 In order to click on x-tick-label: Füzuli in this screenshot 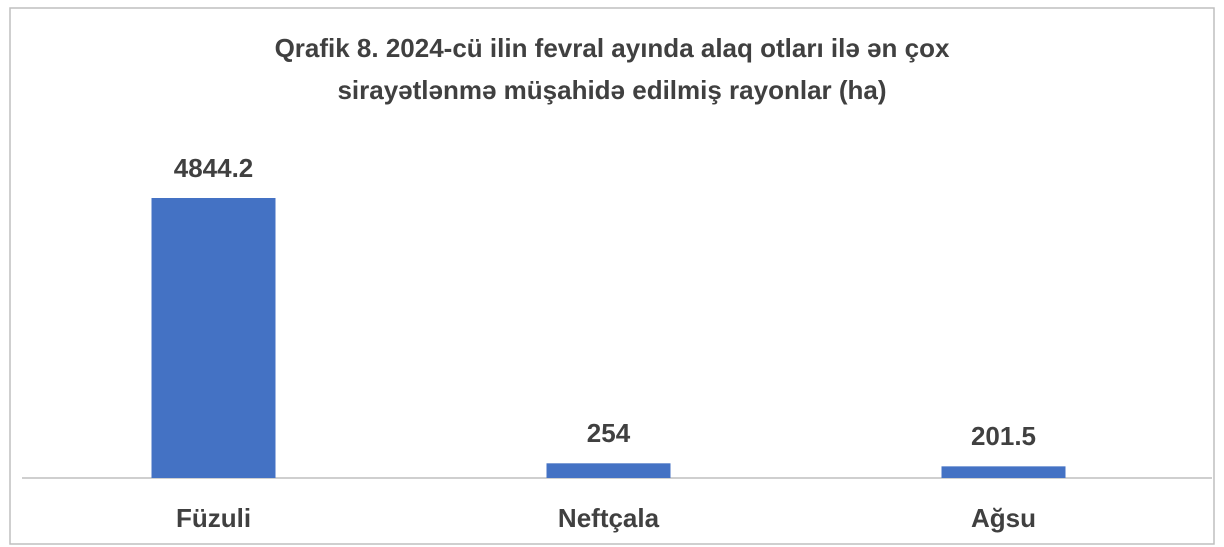, I will do `click(213, 518)`.